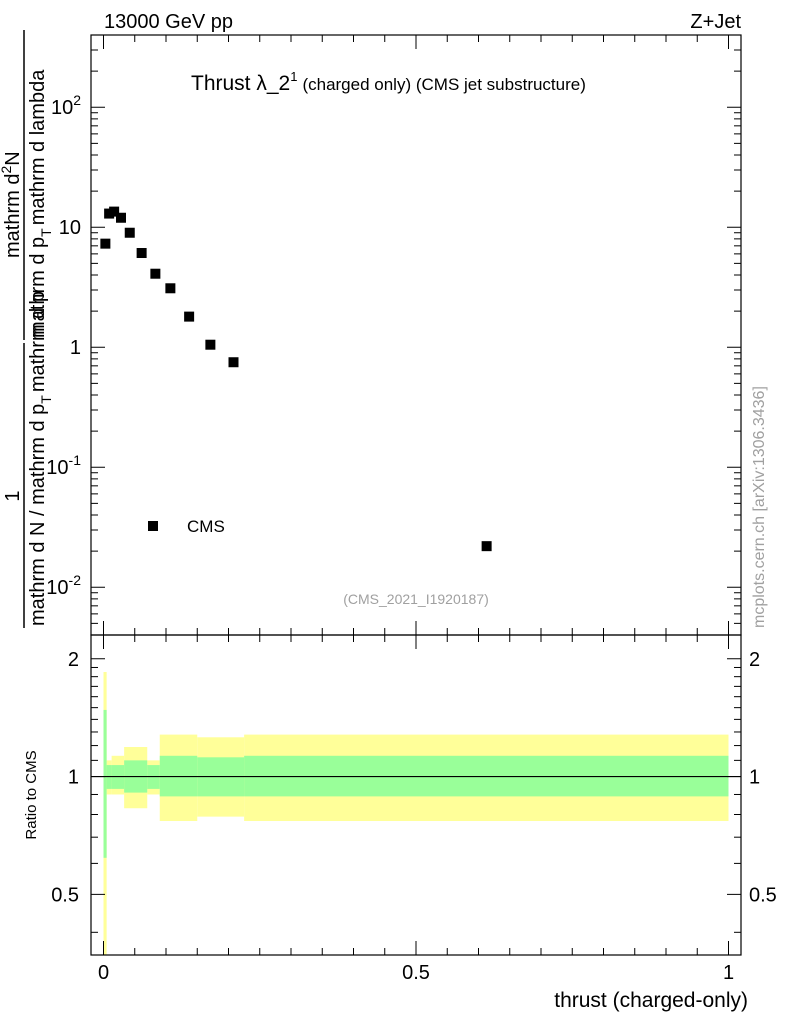 This screenshot has height=1024, width=786. Describe the element at coordinates (38, 341) in the screenshot. I see `ylabel-den-one-b: mathrm d p` at that location.